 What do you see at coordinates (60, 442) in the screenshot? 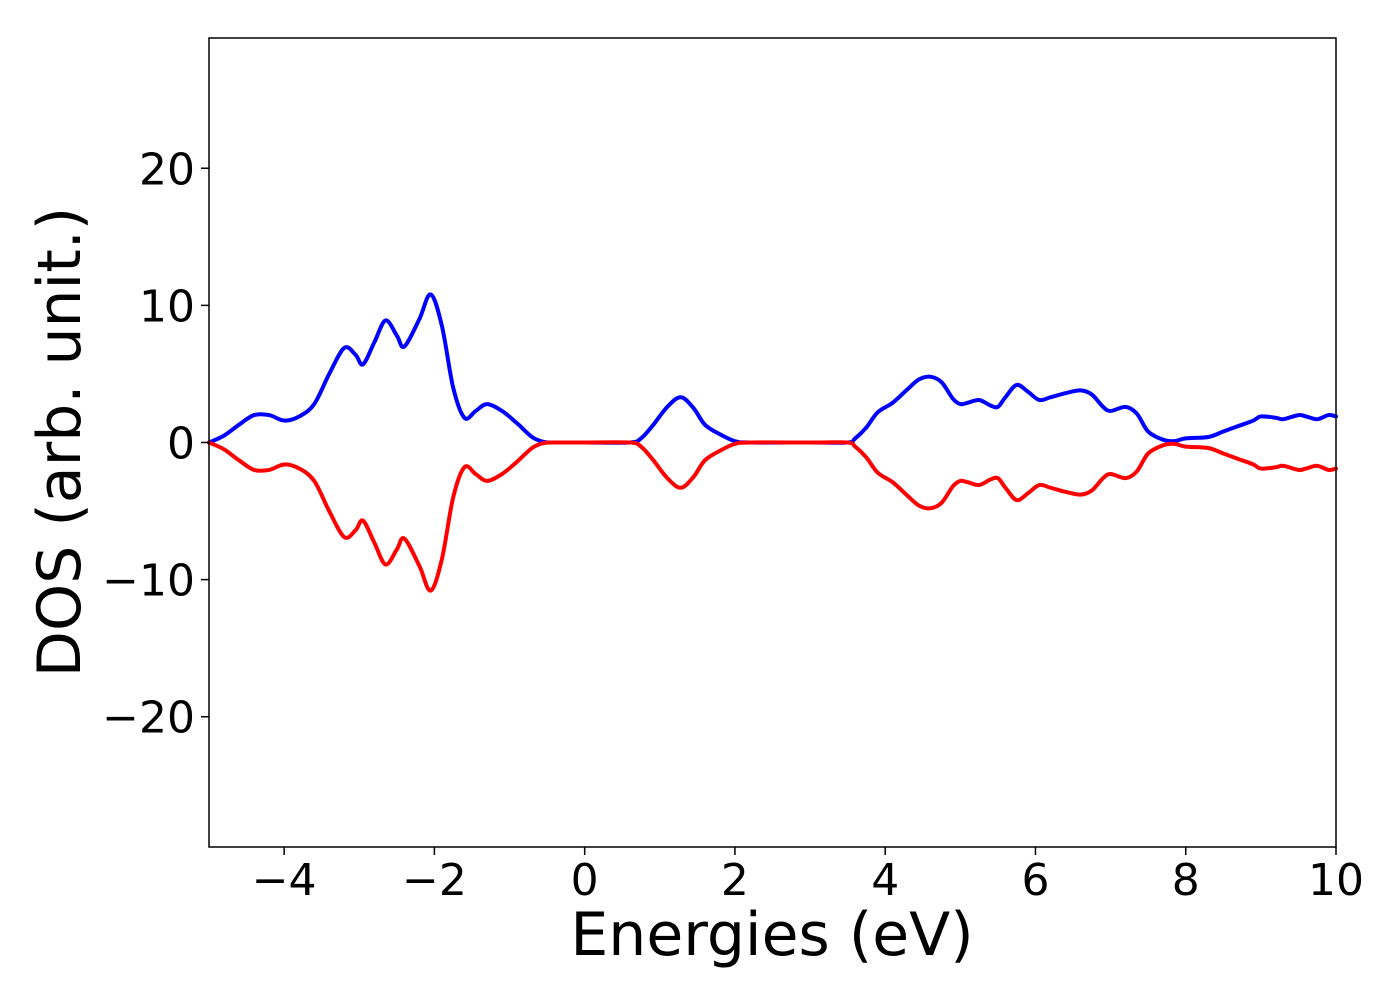
I see `y-axis-label: DOS (arb. unit.)` at bounding box center [60, 442].